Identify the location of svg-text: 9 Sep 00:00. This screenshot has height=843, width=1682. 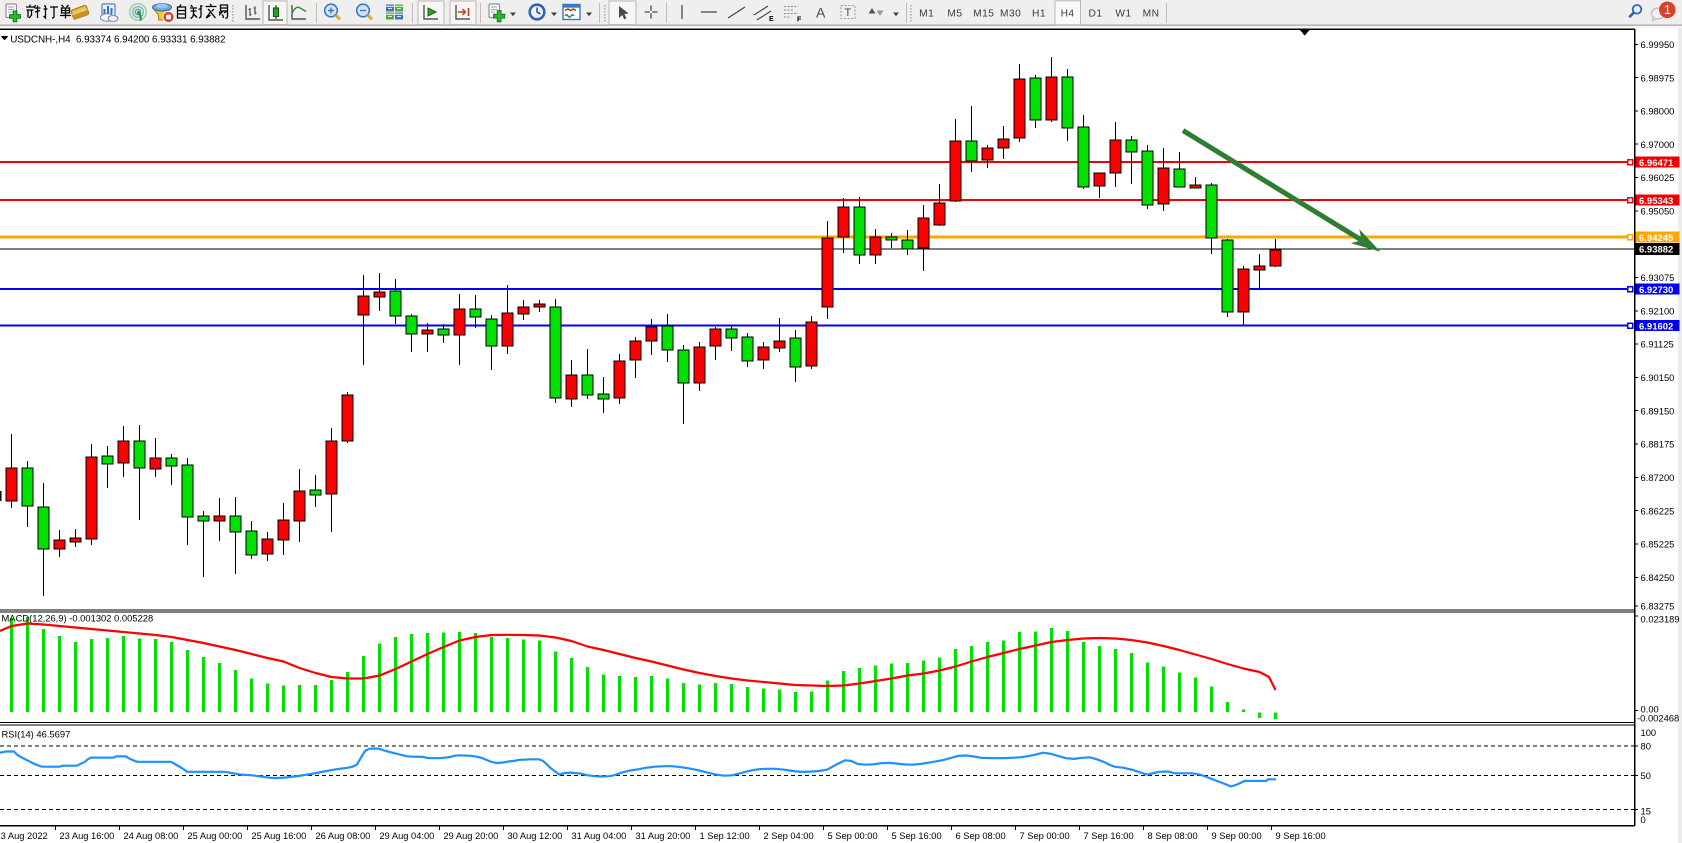
(1237, 836).